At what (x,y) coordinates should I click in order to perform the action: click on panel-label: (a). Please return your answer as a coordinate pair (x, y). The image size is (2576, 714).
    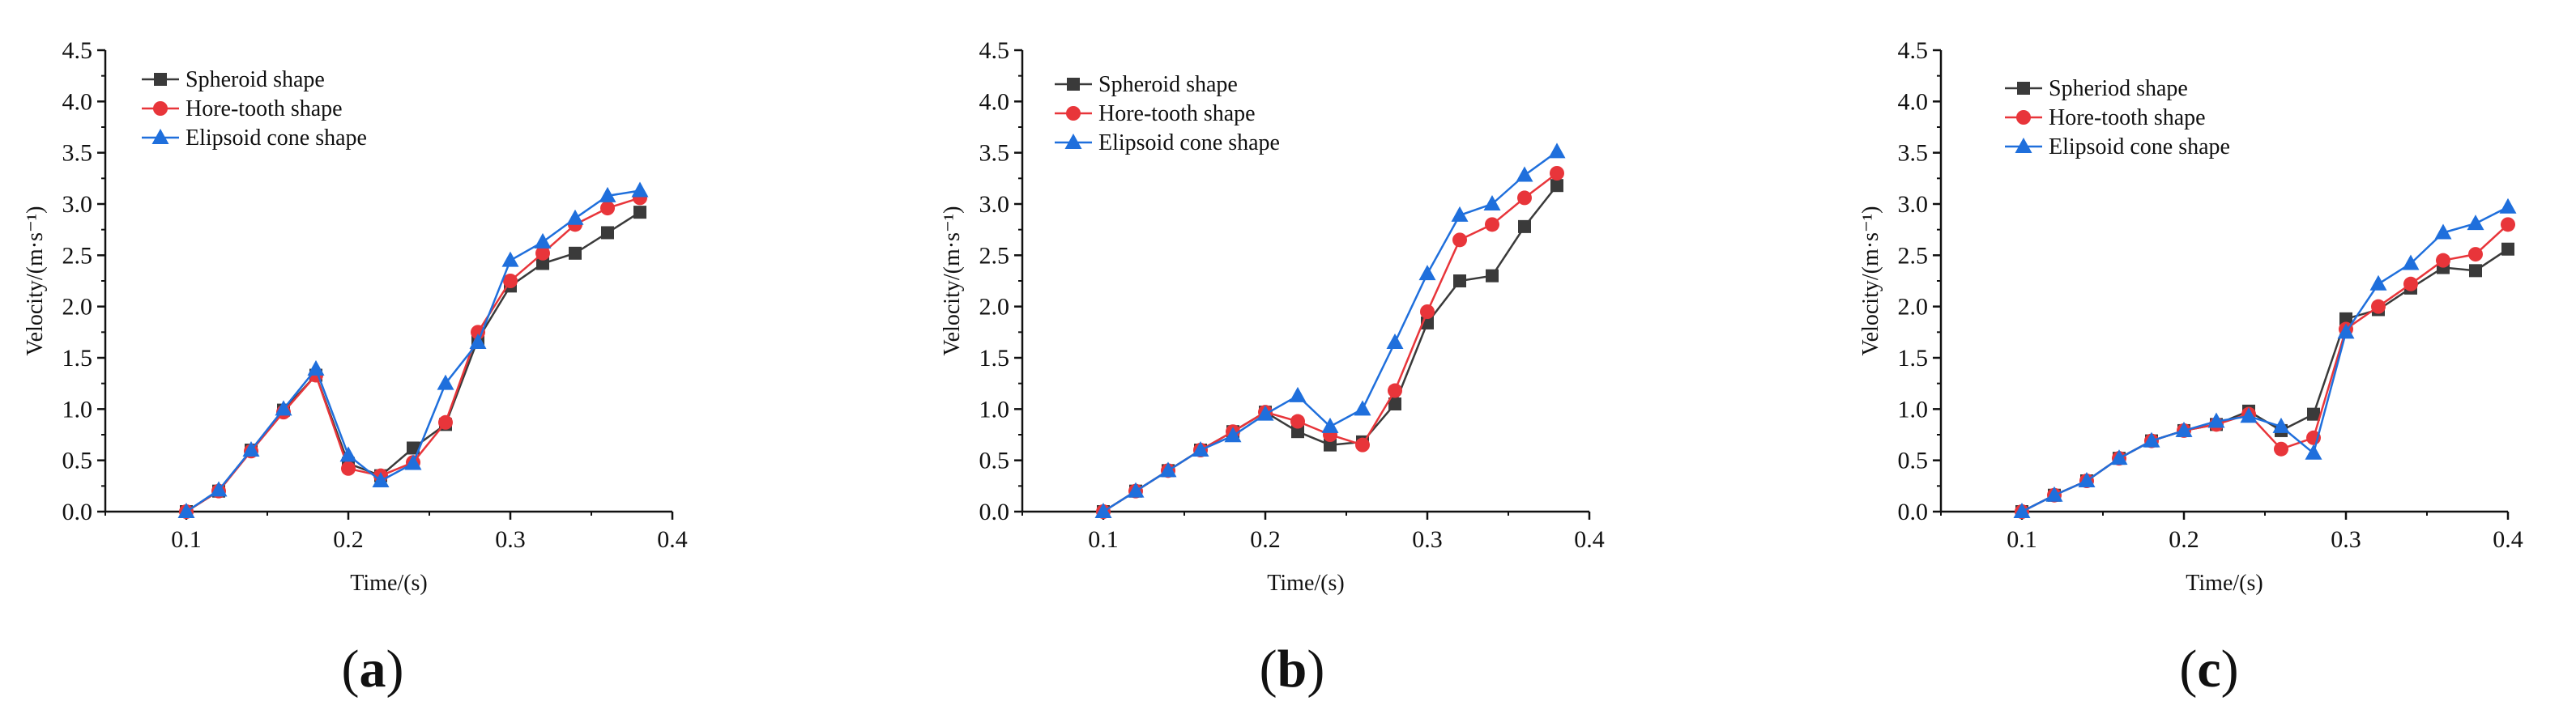
    Looking at the image, I should click on (373, 670).